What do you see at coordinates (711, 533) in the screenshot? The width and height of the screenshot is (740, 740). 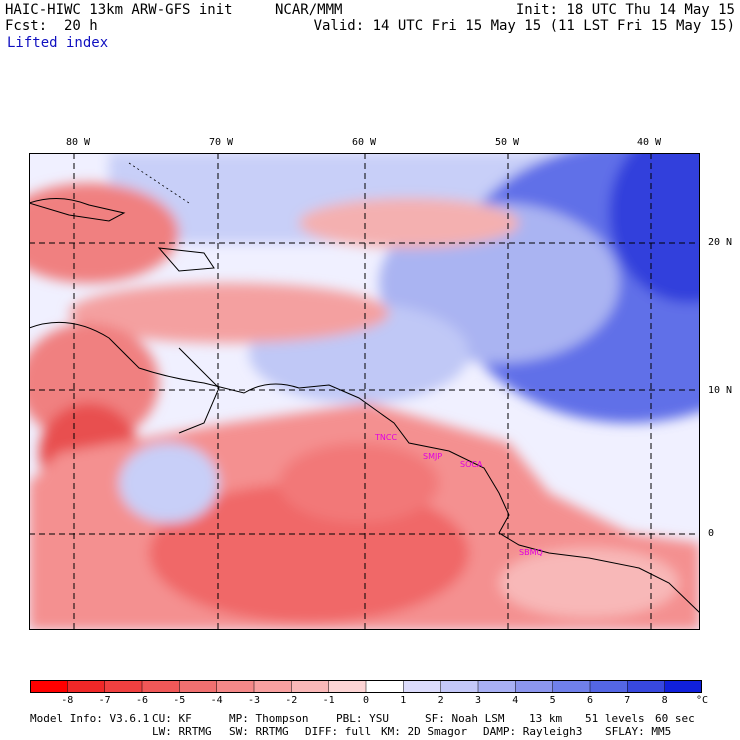 I see `lat-label-0: 0` at bounding box center [711, 533].